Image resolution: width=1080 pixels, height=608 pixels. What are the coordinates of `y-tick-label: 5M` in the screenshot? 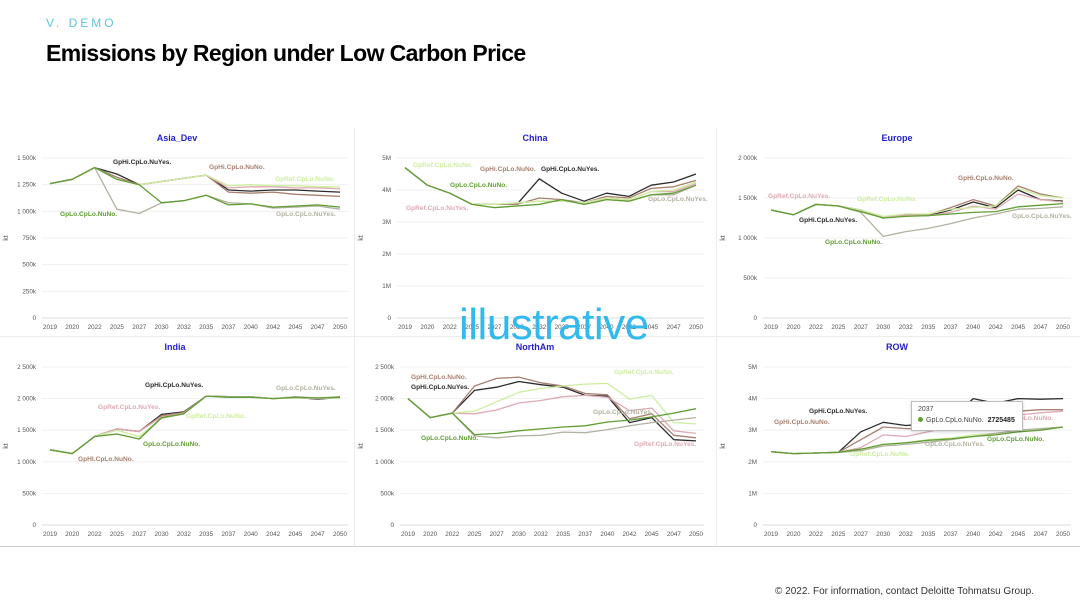 It's located at (386, 158).